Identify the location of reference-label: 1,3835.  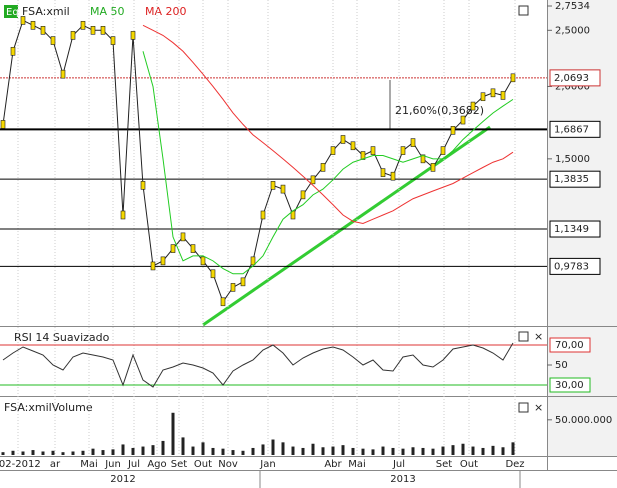
(571, 179).